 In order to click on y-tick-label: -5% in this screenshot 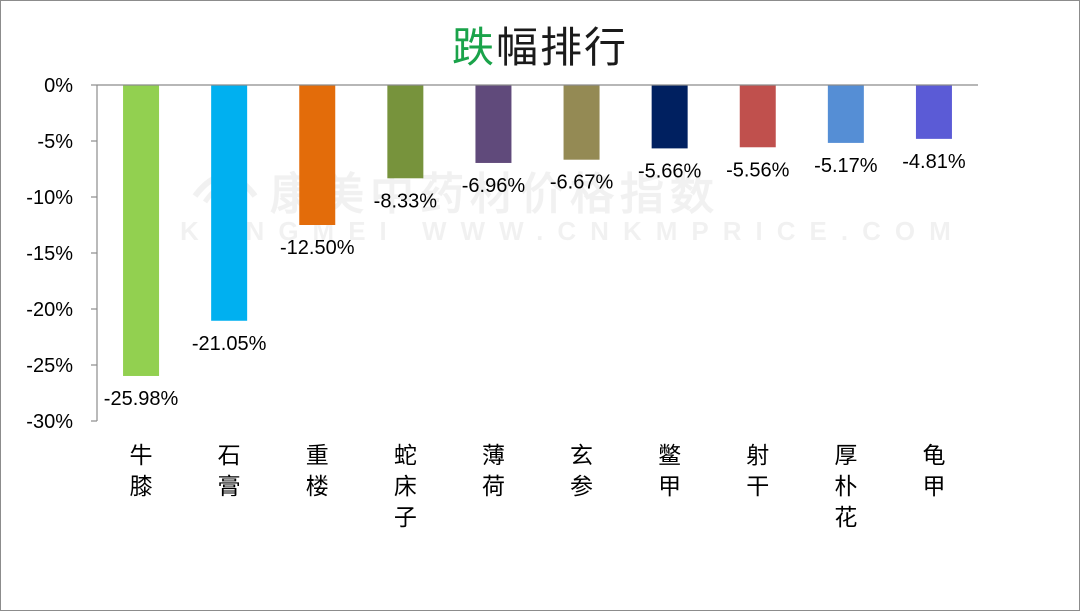, I will do `click(55, 142)`.